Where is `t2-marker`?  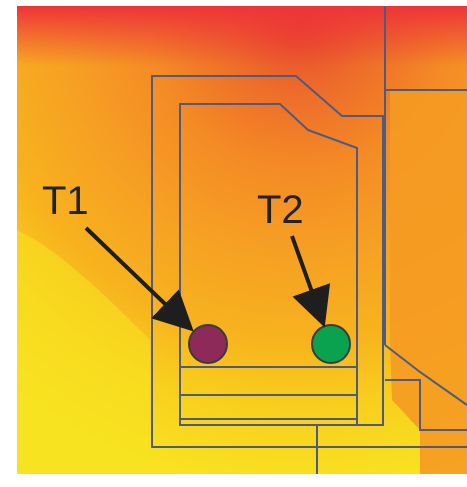
t2-marker is located at coordinates (331, 344).